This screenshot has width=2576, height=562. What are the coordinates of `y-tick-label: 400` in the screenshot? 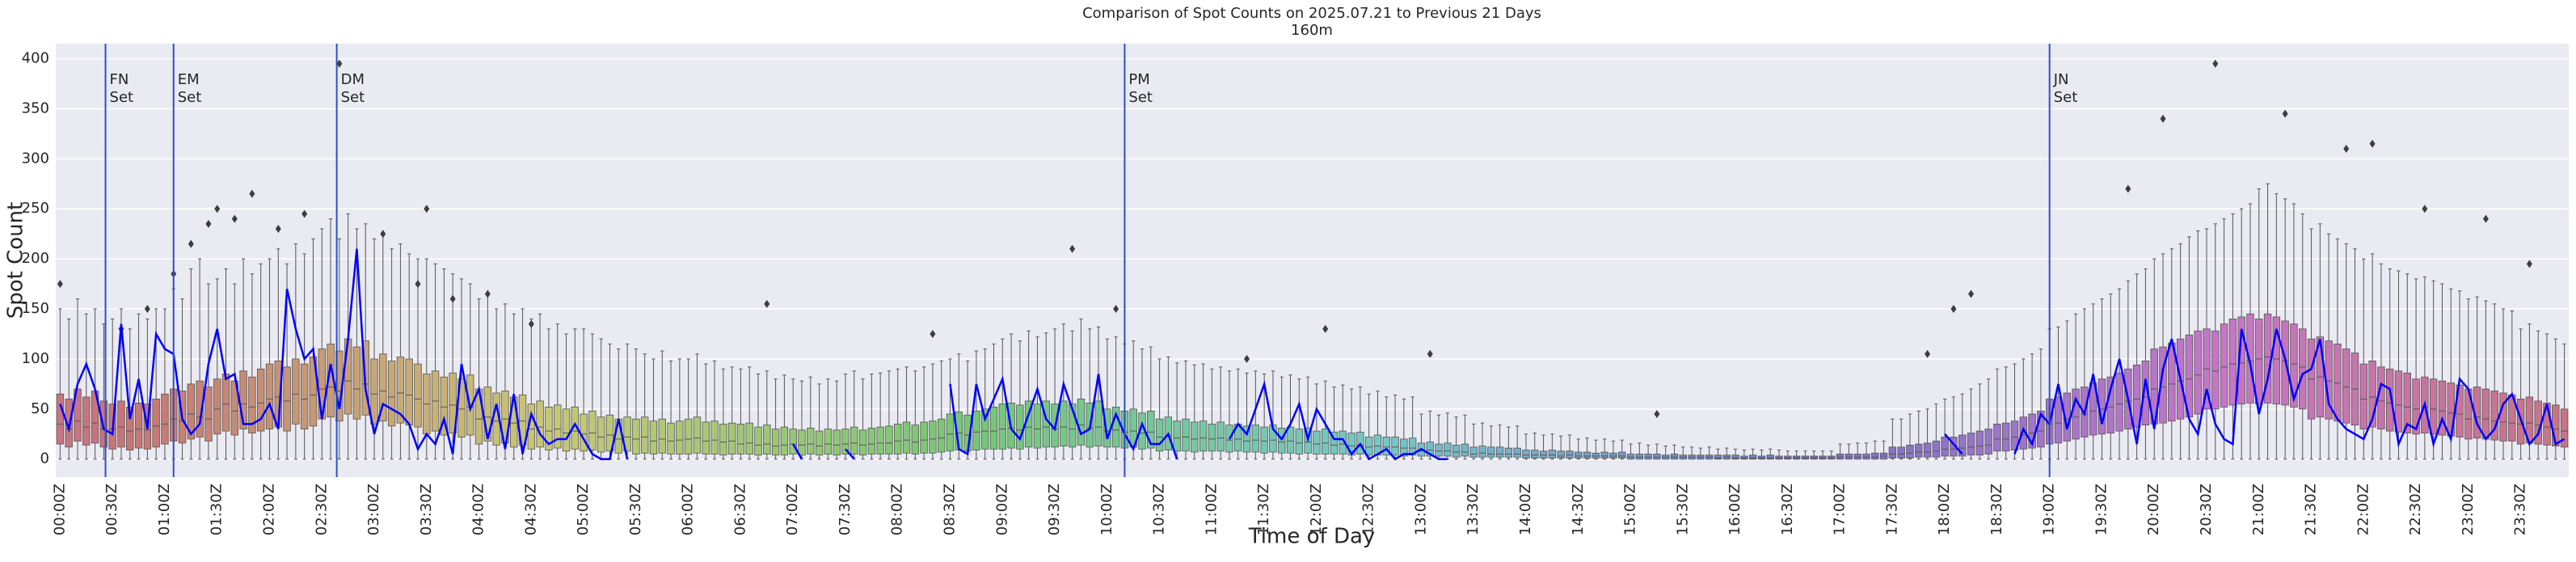 It's located at (35, 58).